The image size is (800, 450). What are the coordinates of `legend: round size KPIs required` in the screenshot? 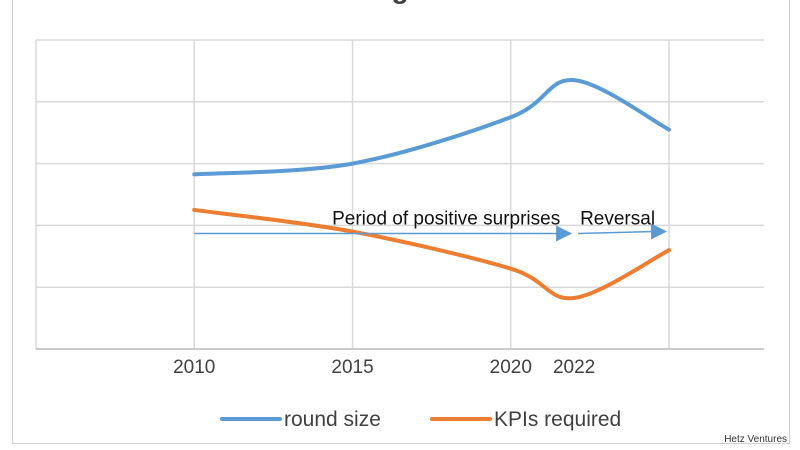 It's located at (420, 419).